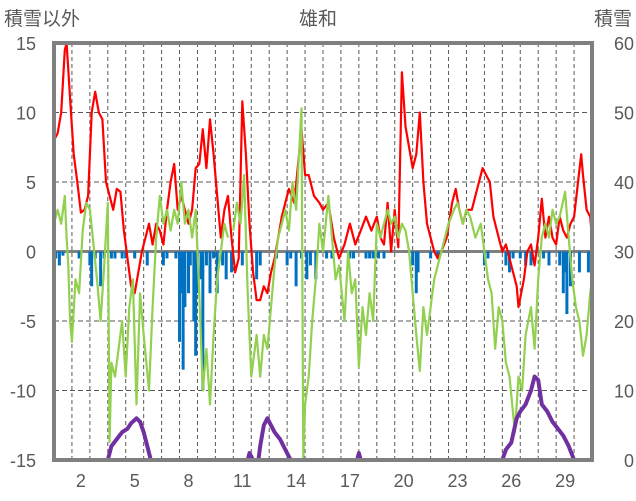  What do you see at coordinates (296, 481) in the screenshot?
I see `x-tick-label: 14` at bounding box center [296, 481].